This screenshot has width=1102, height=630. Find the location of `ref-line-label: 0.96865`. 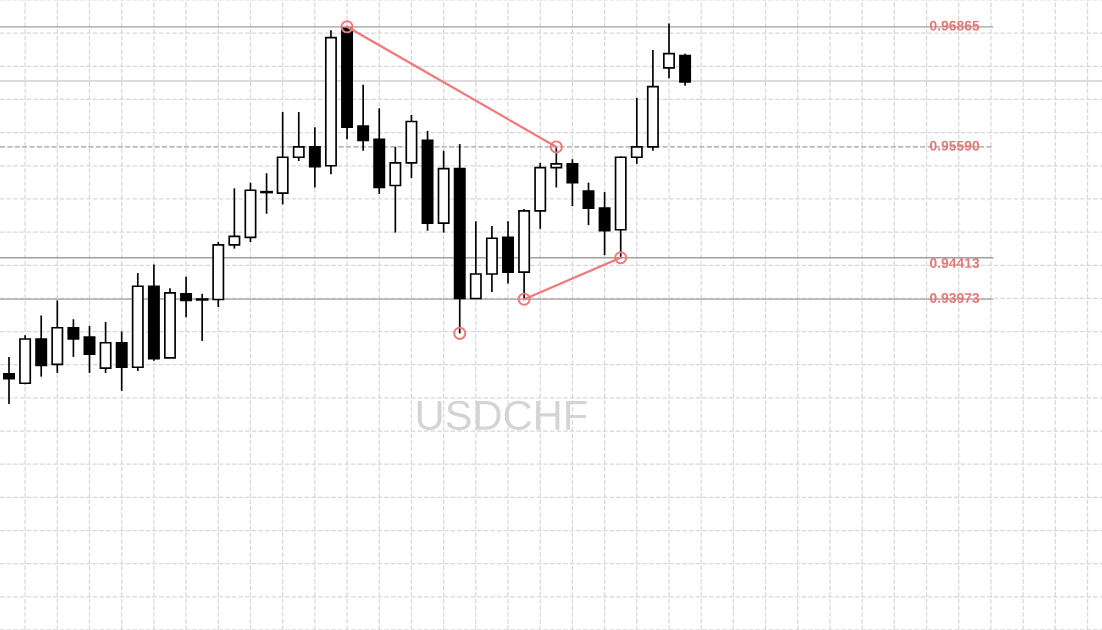

ref-line-label: 0.96865 is located at coordinates (955, 25).